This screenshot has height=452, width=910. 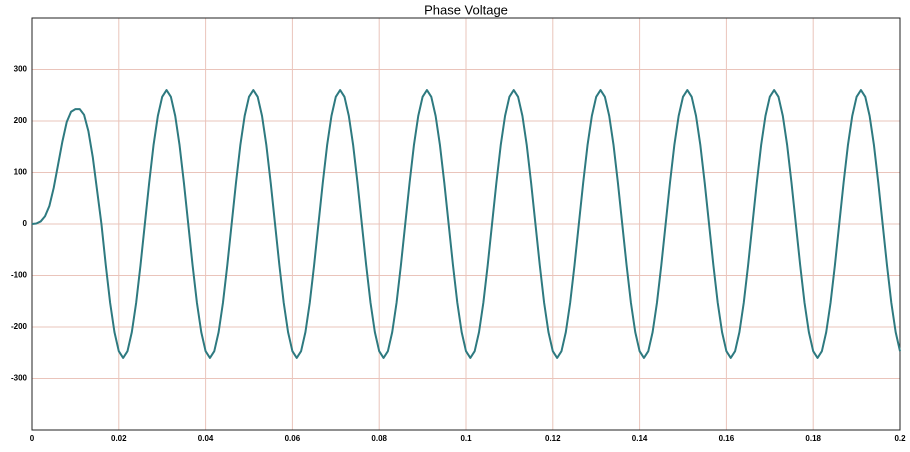 What do you see at coordinates (19, 275) in the screenshot?
I see `y-tick-label: -100` at bounding box center [19, 275].